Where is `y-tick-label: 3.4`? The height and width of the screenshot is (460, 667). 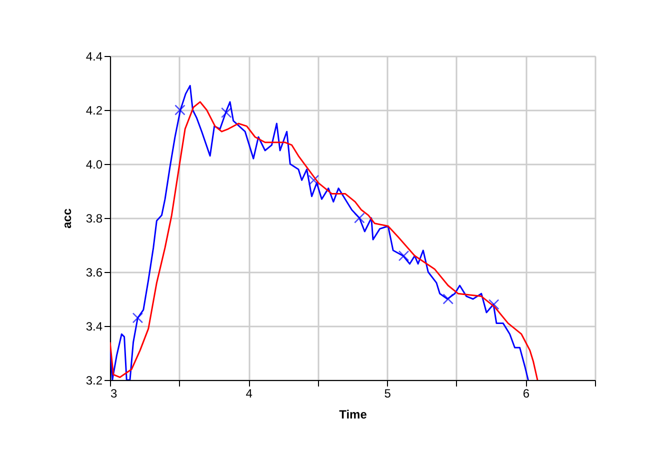
y-tick-label: 3.4 is located at coordinates (94, 327).